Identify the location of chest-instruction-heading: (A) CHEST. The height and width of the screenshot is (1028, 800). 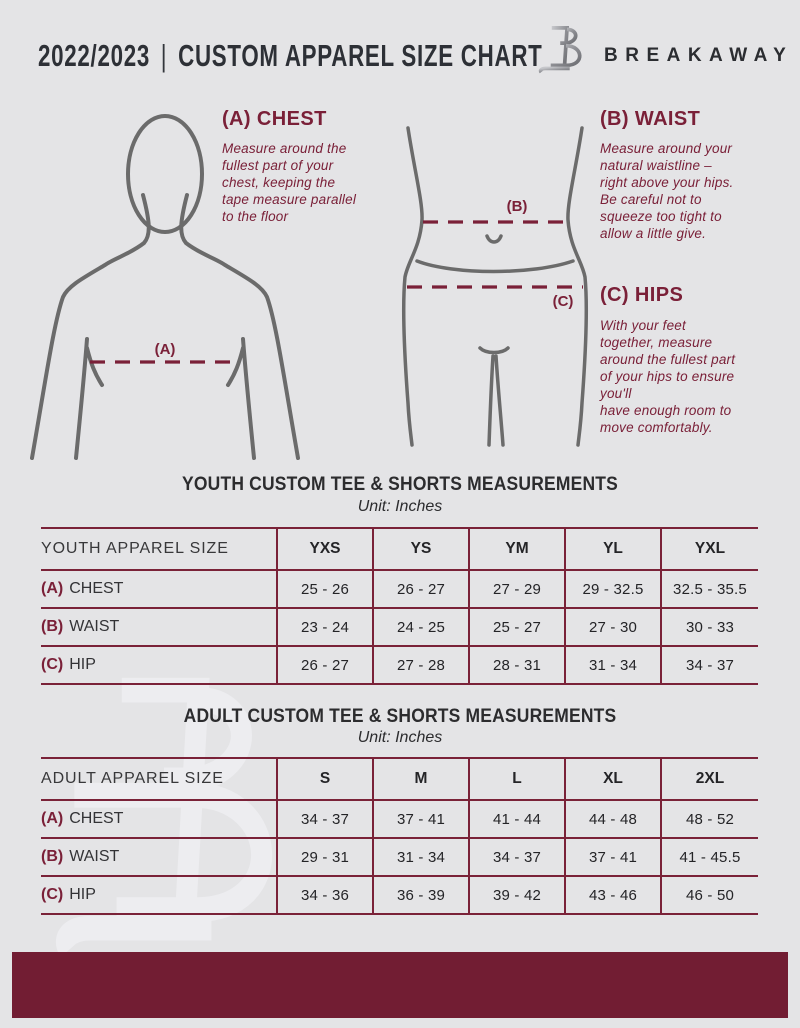
(274, 119).